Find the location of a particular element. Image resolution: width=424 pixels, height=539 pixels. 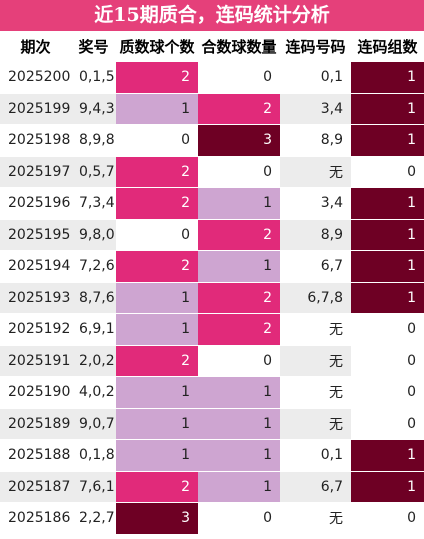

page-title: 近15期质合，连码统计分析 is located at coordinates (212, 15).